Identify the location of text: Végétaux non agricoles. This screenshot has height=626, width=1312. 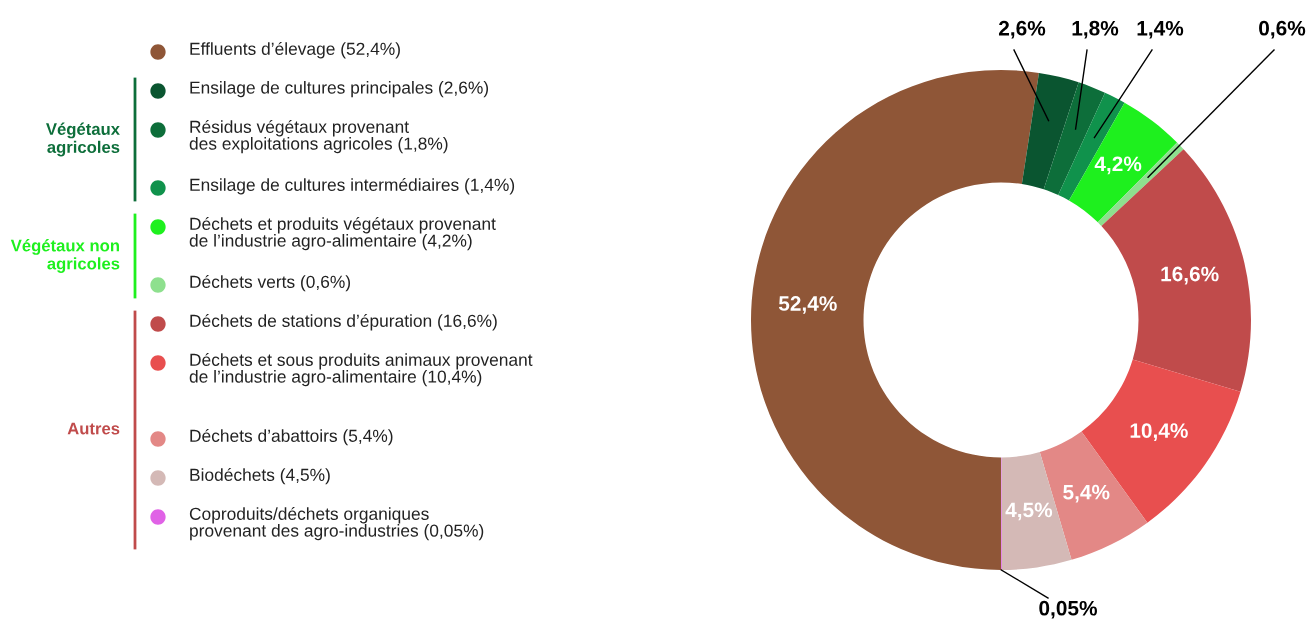
(65, 256).